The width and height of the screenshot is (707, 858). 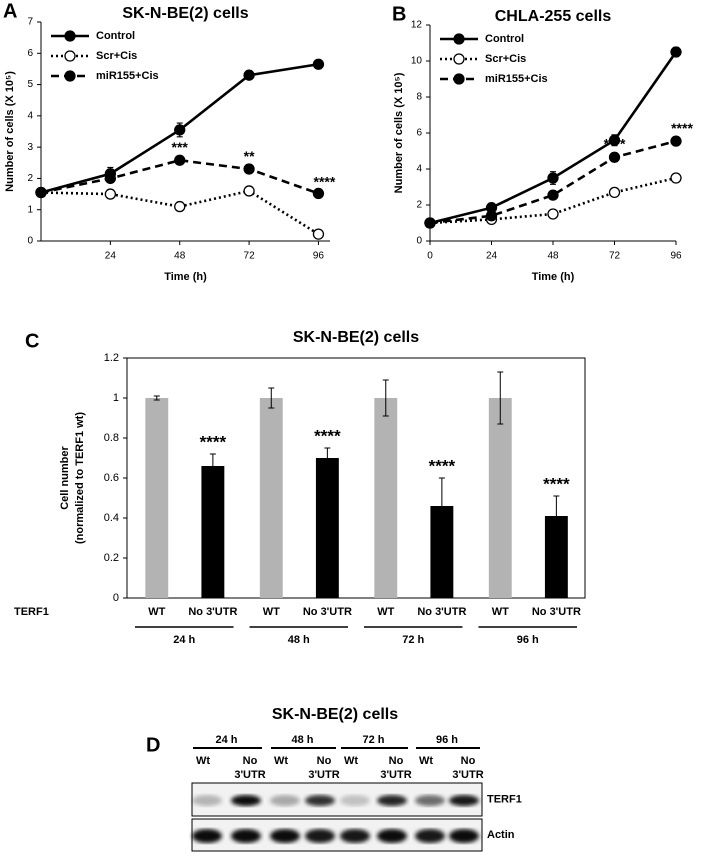 I want to click on timepoint-label: 72 h, so click(x=373, y=740).